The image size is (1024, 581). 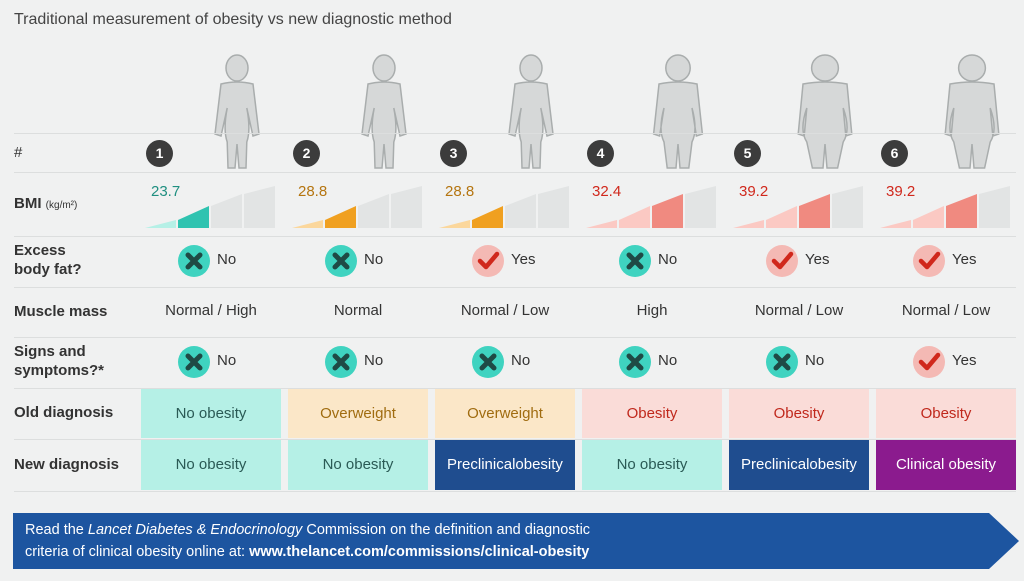 I want to click on journal-name: Lancet Diabetes & Endocrinology, so click(x=195, y=530).